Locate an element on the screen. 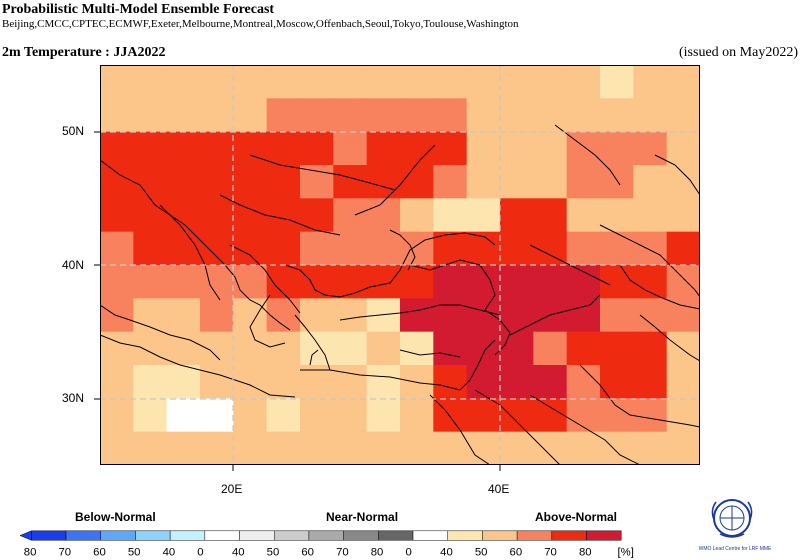 The height and width of the screenshot is (560, 800). legend-tick-label: 60 is located at coordinates (307, 552).